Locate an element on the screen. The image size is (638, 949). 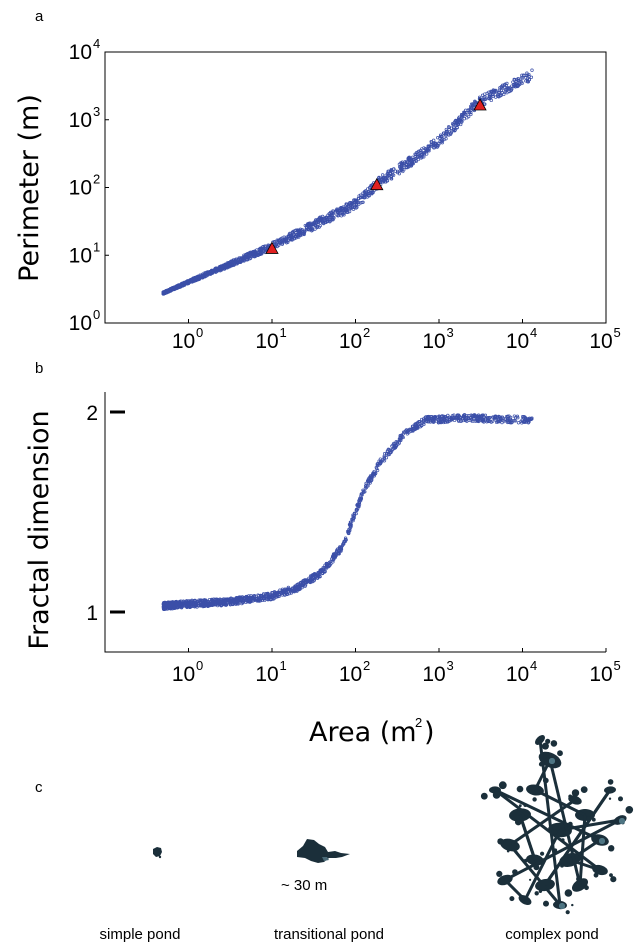
svg-text: 3 is located at coordinates (450, 665).